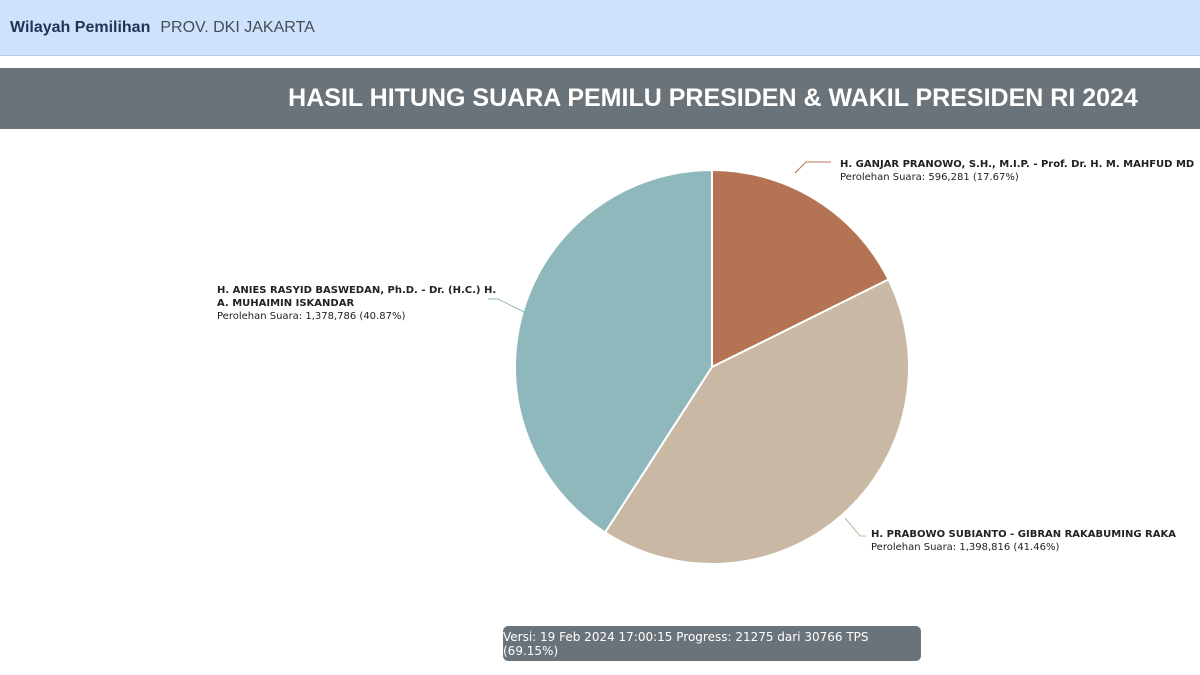 The width and height of the screenshot is (1200, 675). Describe the element at coordinates (600, 28) in the screenshot. I see `region-header: Wilayah Pemilihan PROV. DKI JAKARTA` at that location.